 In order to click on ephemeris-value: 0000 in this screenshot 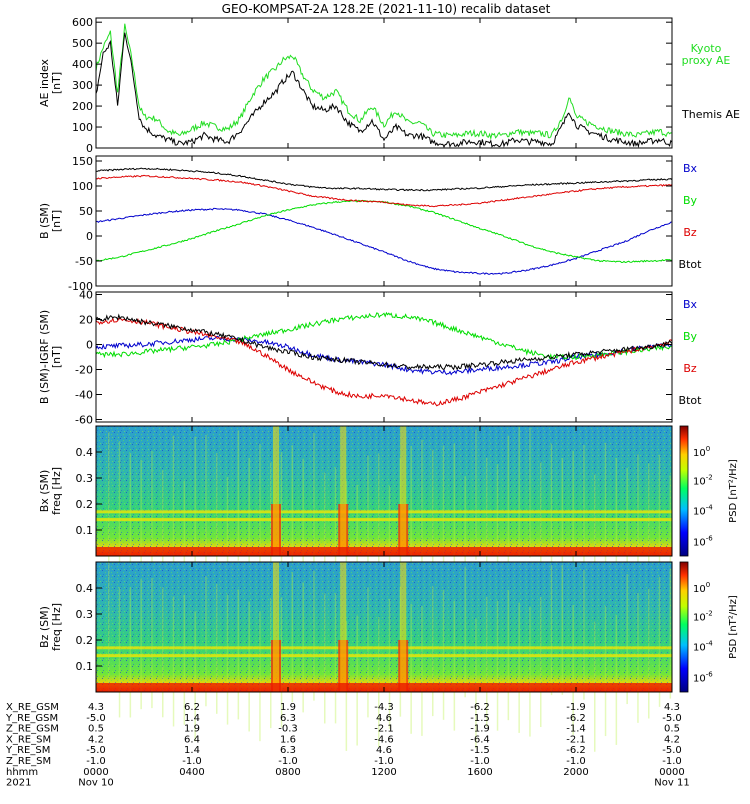, I will do `click(95, 772)`.